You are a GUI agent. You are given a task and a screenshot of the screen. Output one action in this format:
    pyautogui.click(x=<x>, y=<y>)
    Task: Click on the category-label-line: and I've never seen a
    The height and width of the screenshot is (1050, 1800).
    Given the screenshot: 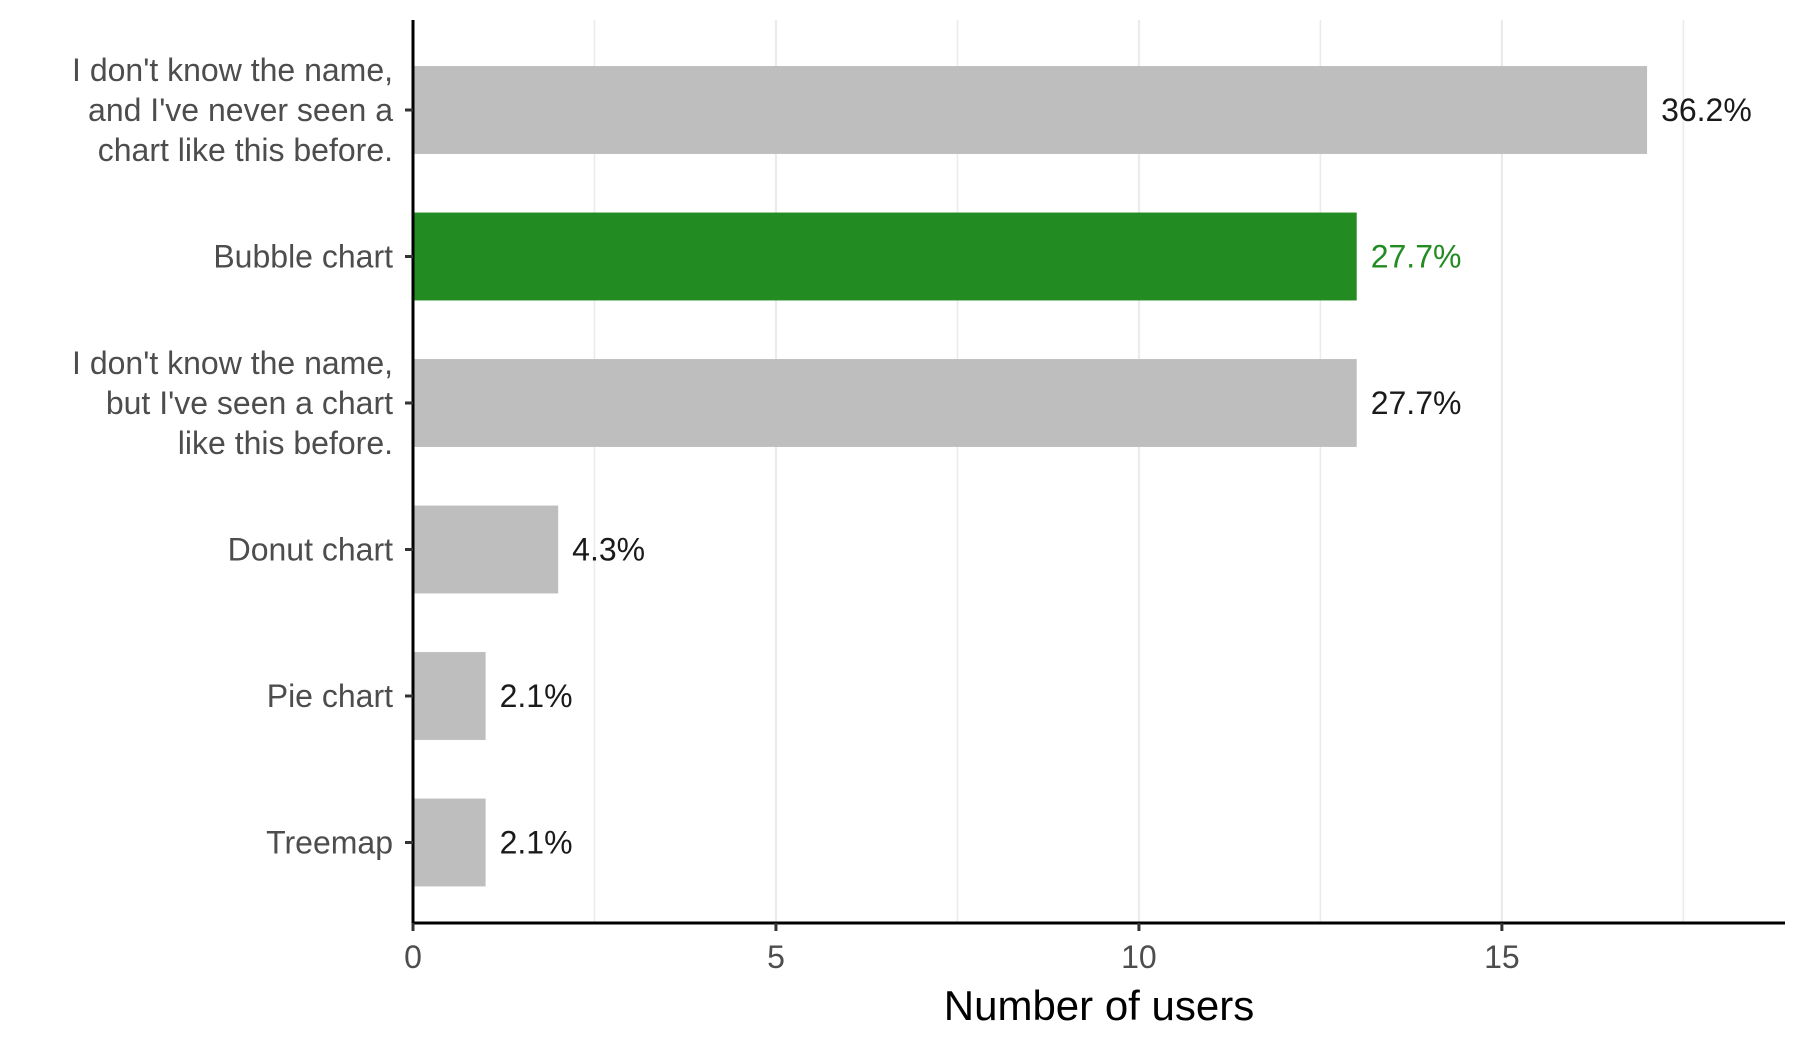 What is the action you would take?
    pyautogui.click(x=240, y=110)
    